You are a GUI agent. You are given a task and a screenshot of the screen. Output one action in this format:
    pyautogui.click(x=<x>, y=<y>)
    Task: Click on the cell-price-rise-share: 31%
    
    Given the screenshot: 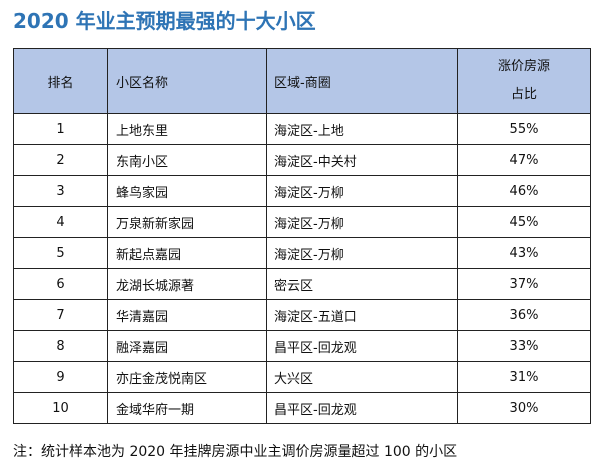 What is the action you would take?
    pyautogui.click(x=524, y=377)
    